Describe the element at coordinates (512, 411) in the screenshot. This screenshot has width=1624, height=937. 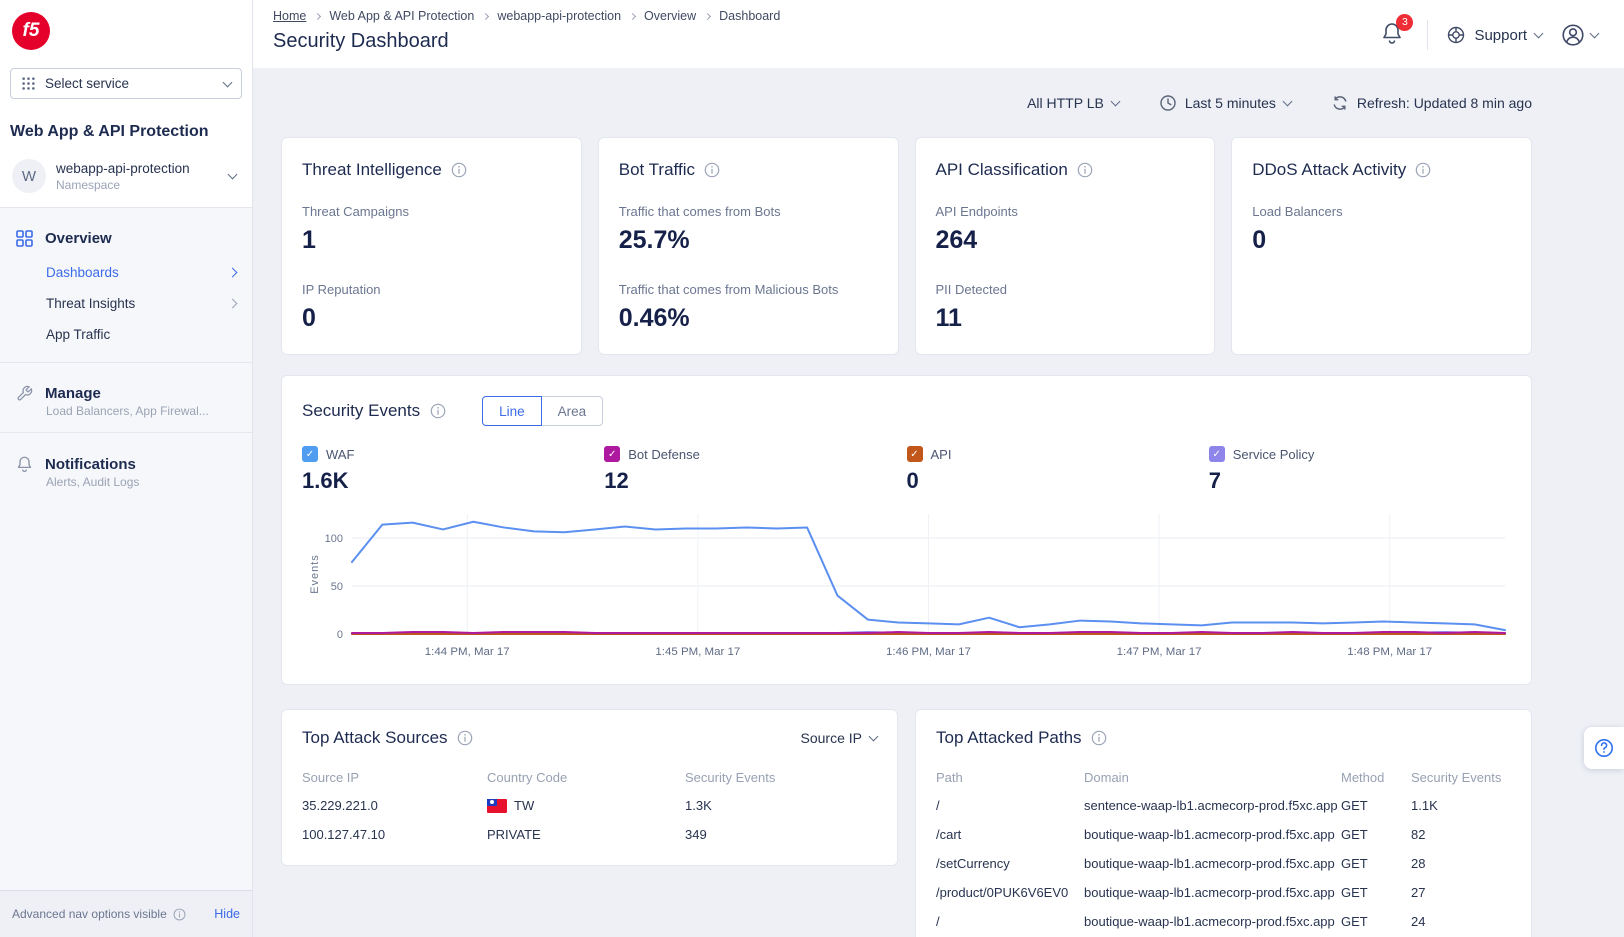
I see `line-toggle-button: Line` at that location.